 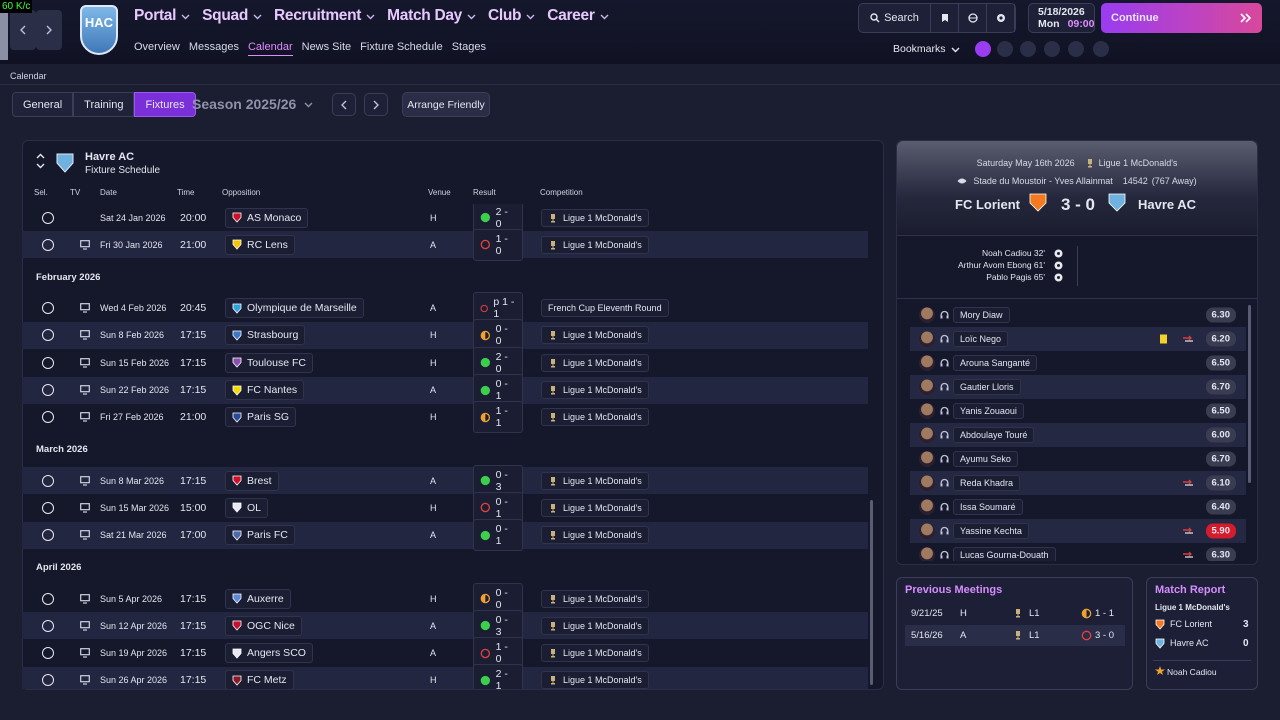 I want to click on menu-item: Squad, so click(x=232, y=16).